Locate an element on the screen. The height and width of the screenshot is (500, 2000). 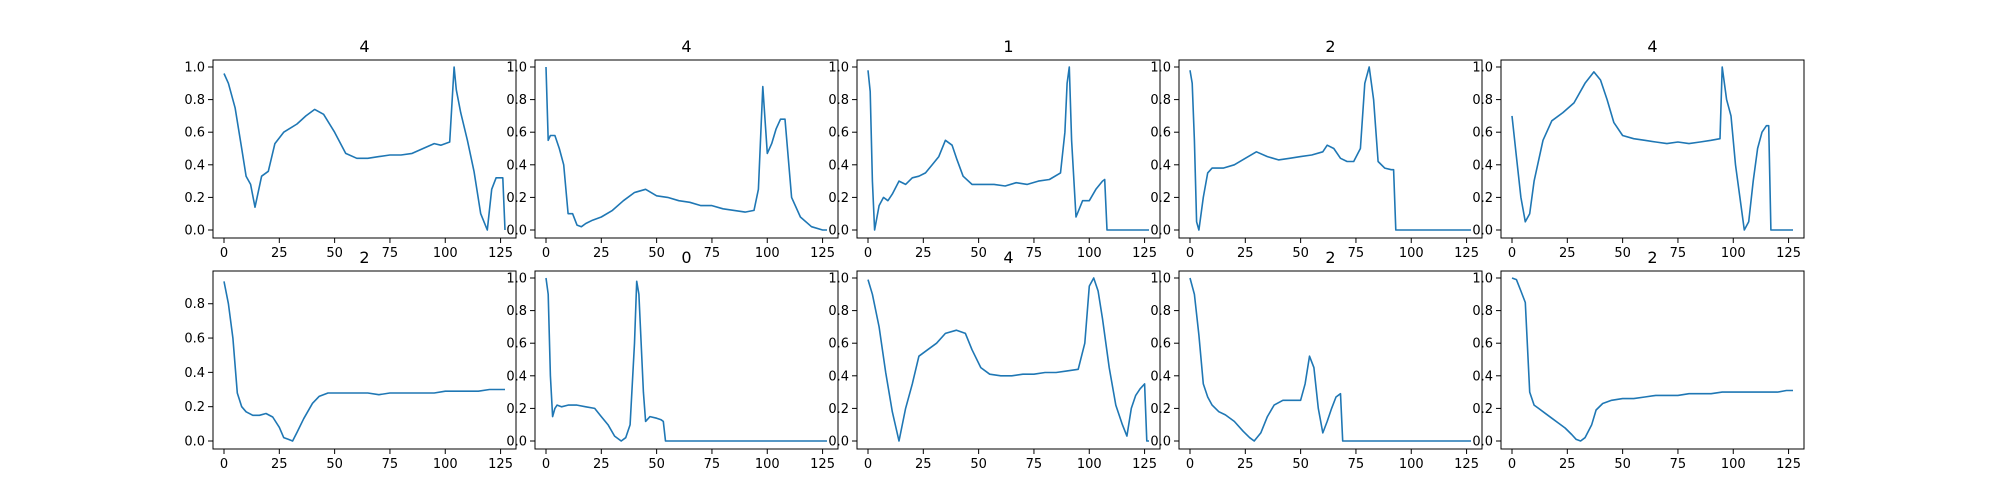
subplot-title: 0 is located at coordinates (686, 257).